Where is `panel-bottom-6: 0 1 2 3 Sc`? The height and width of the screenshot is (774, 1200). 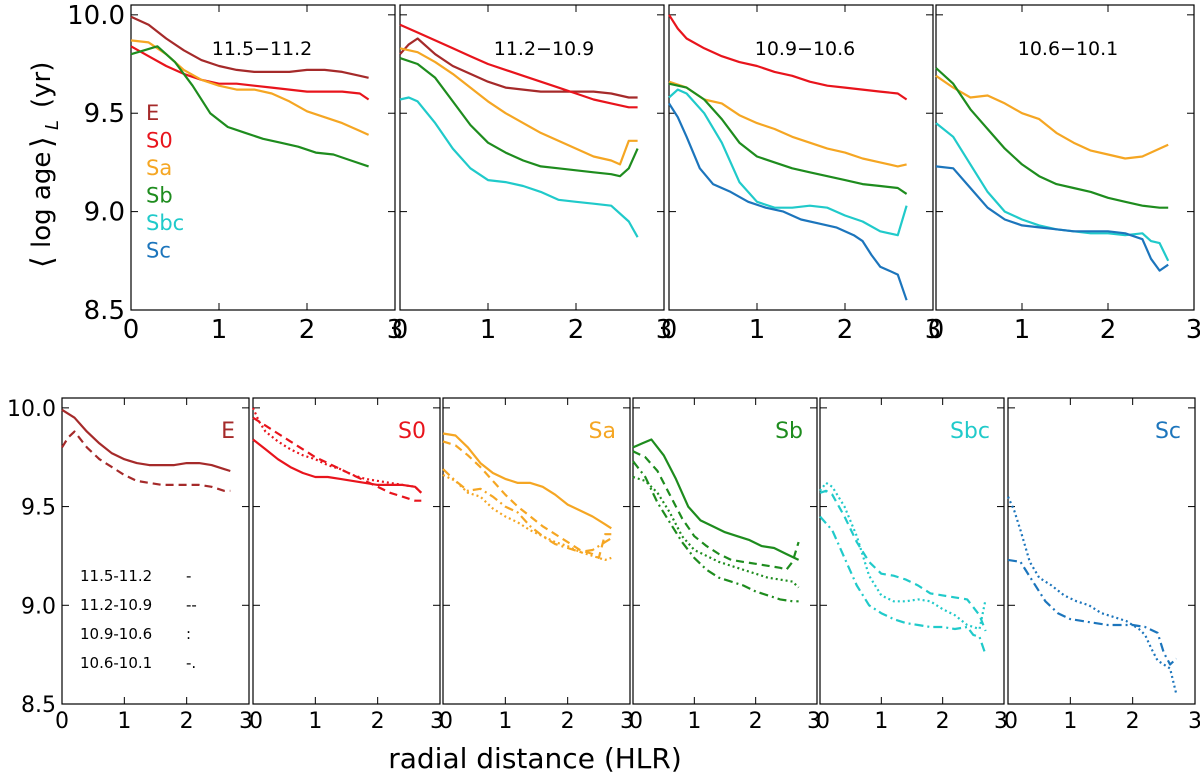
panel-bottom-6: 0 1 2 3 Sc is located at coordinates (1102, 565).